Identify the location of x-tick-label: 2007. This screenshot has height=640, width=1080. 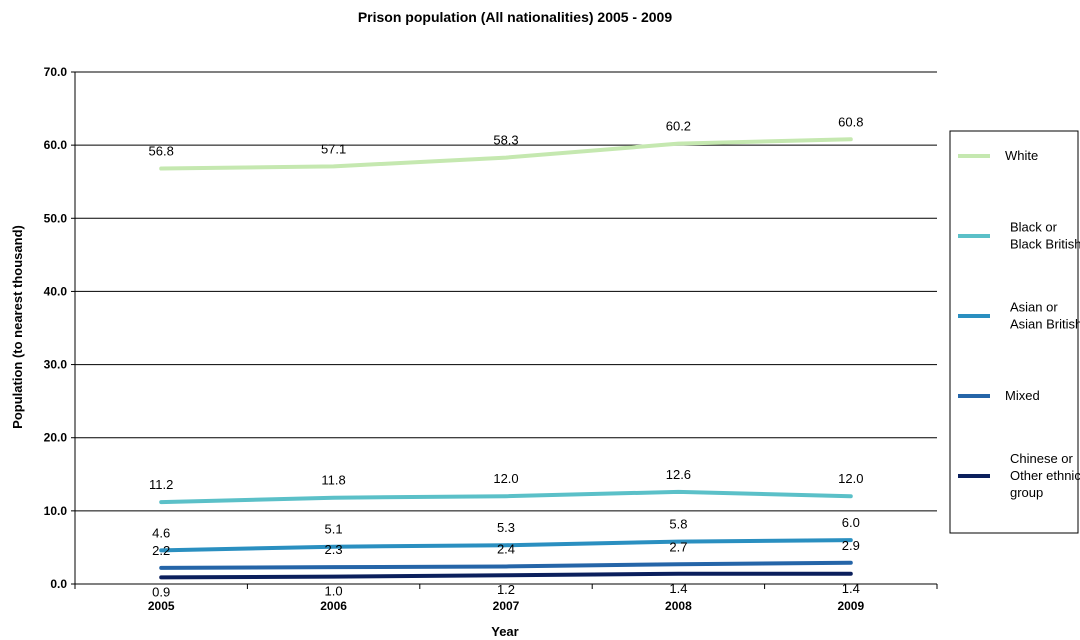
(506, 606).